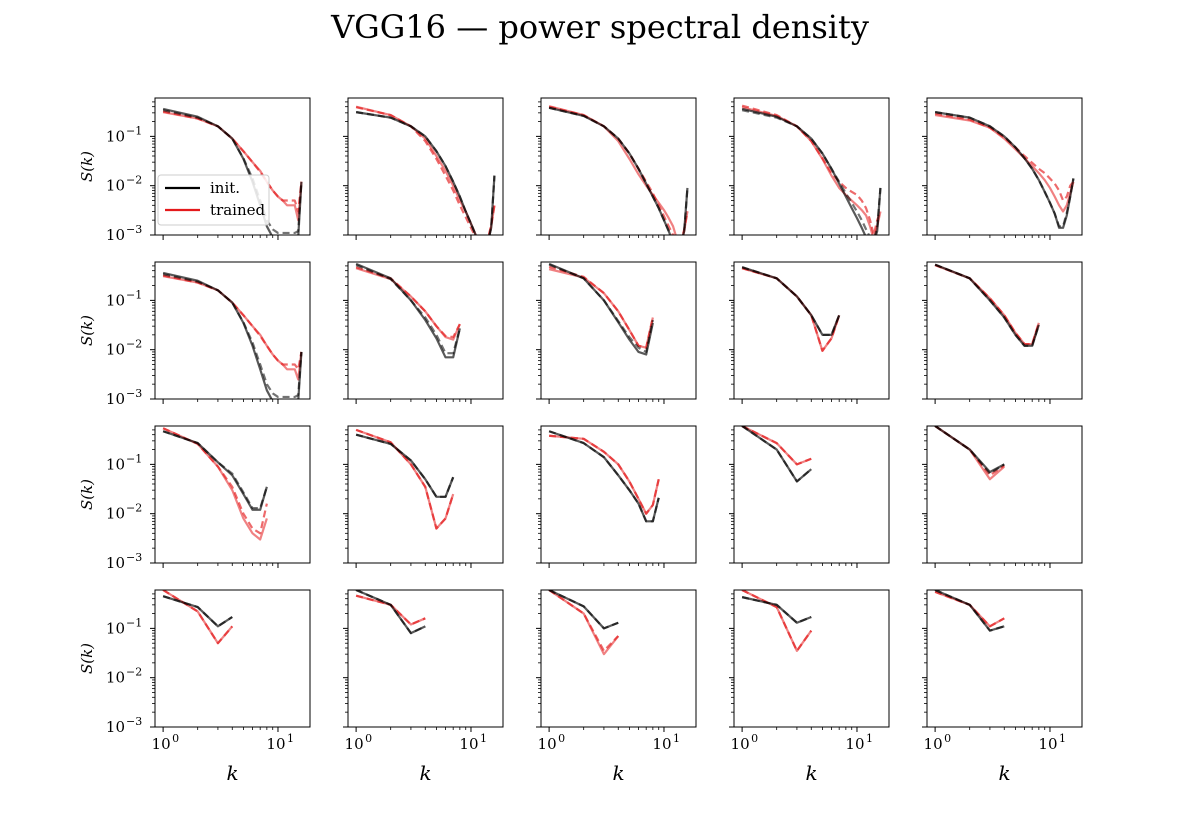  I want to click on panel-4-5: 10 0 10 1k, so click(1002, 687).